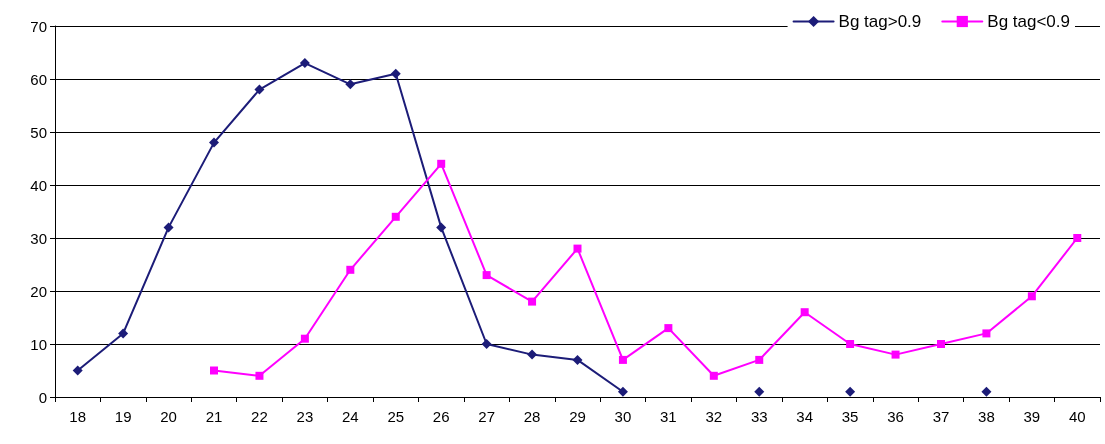 Image resolution: width=1105 pixels, height=444 pixels. I want to click on x-tick-label: 18, so click(78, 416).